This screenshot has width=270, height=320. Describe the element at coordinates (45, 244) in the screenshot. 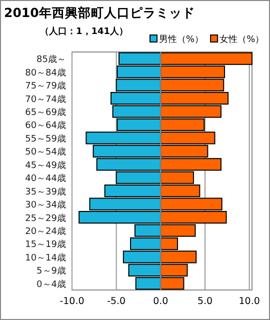

I see `y-tick-label: 15～19歳` at that location.